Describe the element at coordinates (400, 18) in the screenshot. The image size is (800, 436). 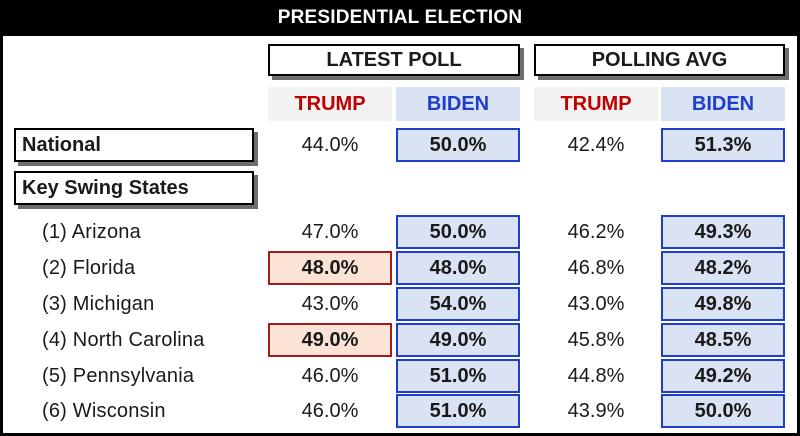
I see `table-title: PRESIDENTIAL ELECTION` at that location.